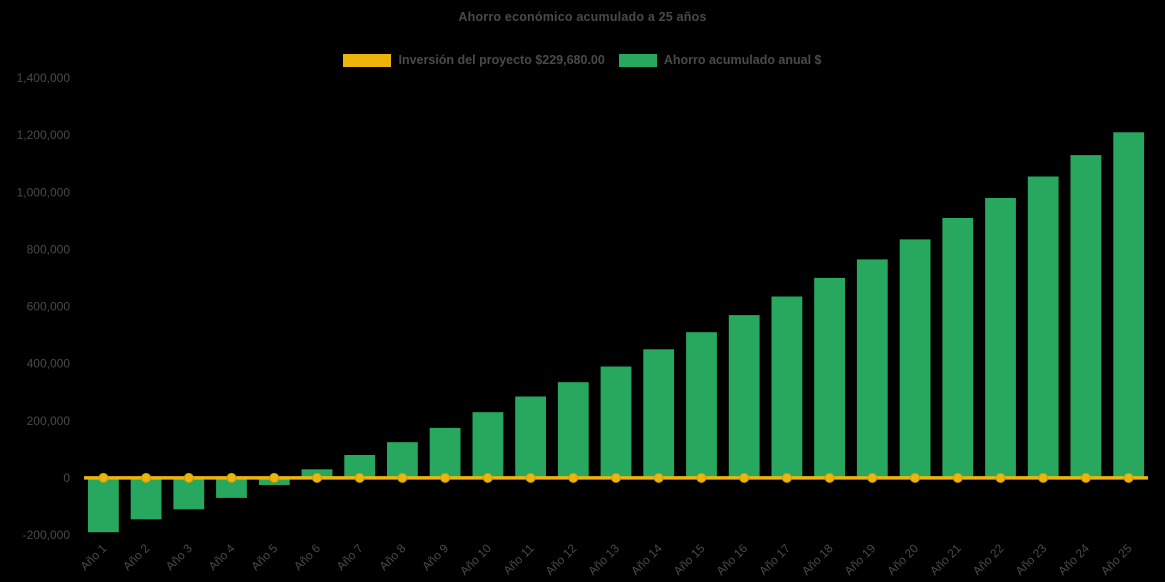  I want to click on y-axis-tick-label: 200,000, so click(49, 421).